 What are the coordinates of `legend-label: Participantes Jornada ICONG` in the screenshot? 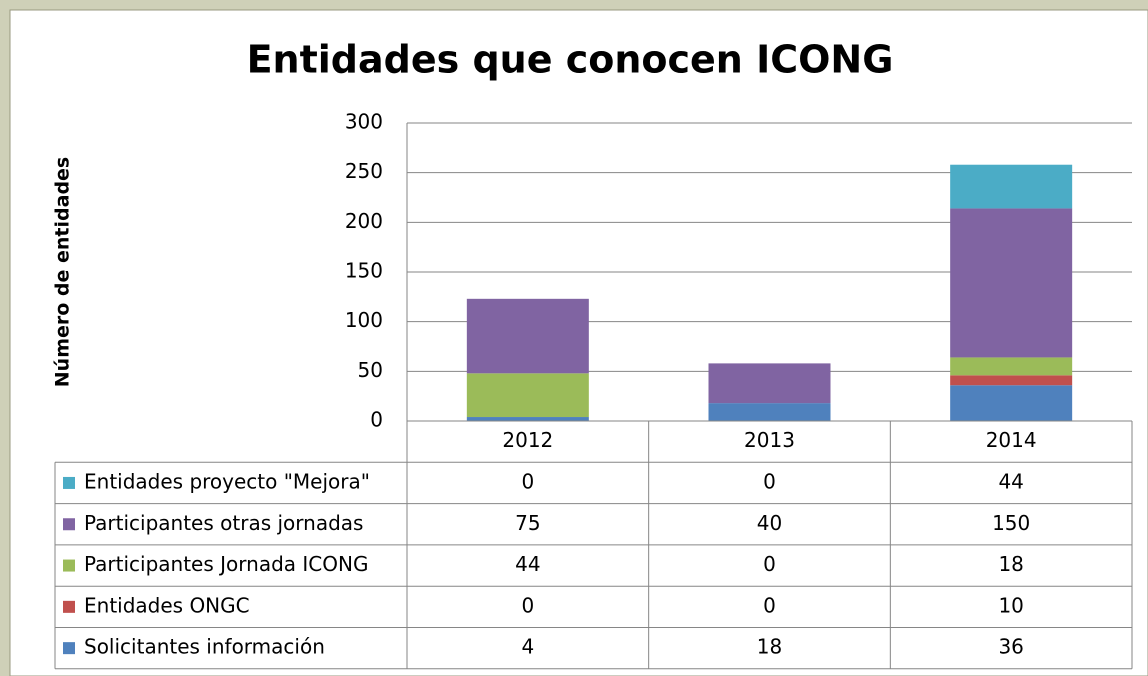 It's located at (226, 564).